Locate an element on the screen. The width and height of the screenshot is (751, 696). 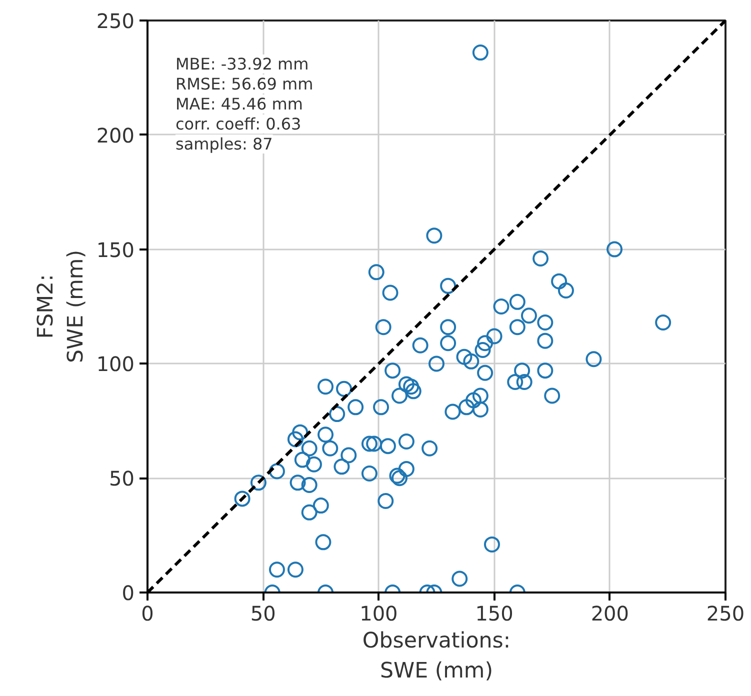
y-tick-label: 50 is located at coordinates (122, 478).